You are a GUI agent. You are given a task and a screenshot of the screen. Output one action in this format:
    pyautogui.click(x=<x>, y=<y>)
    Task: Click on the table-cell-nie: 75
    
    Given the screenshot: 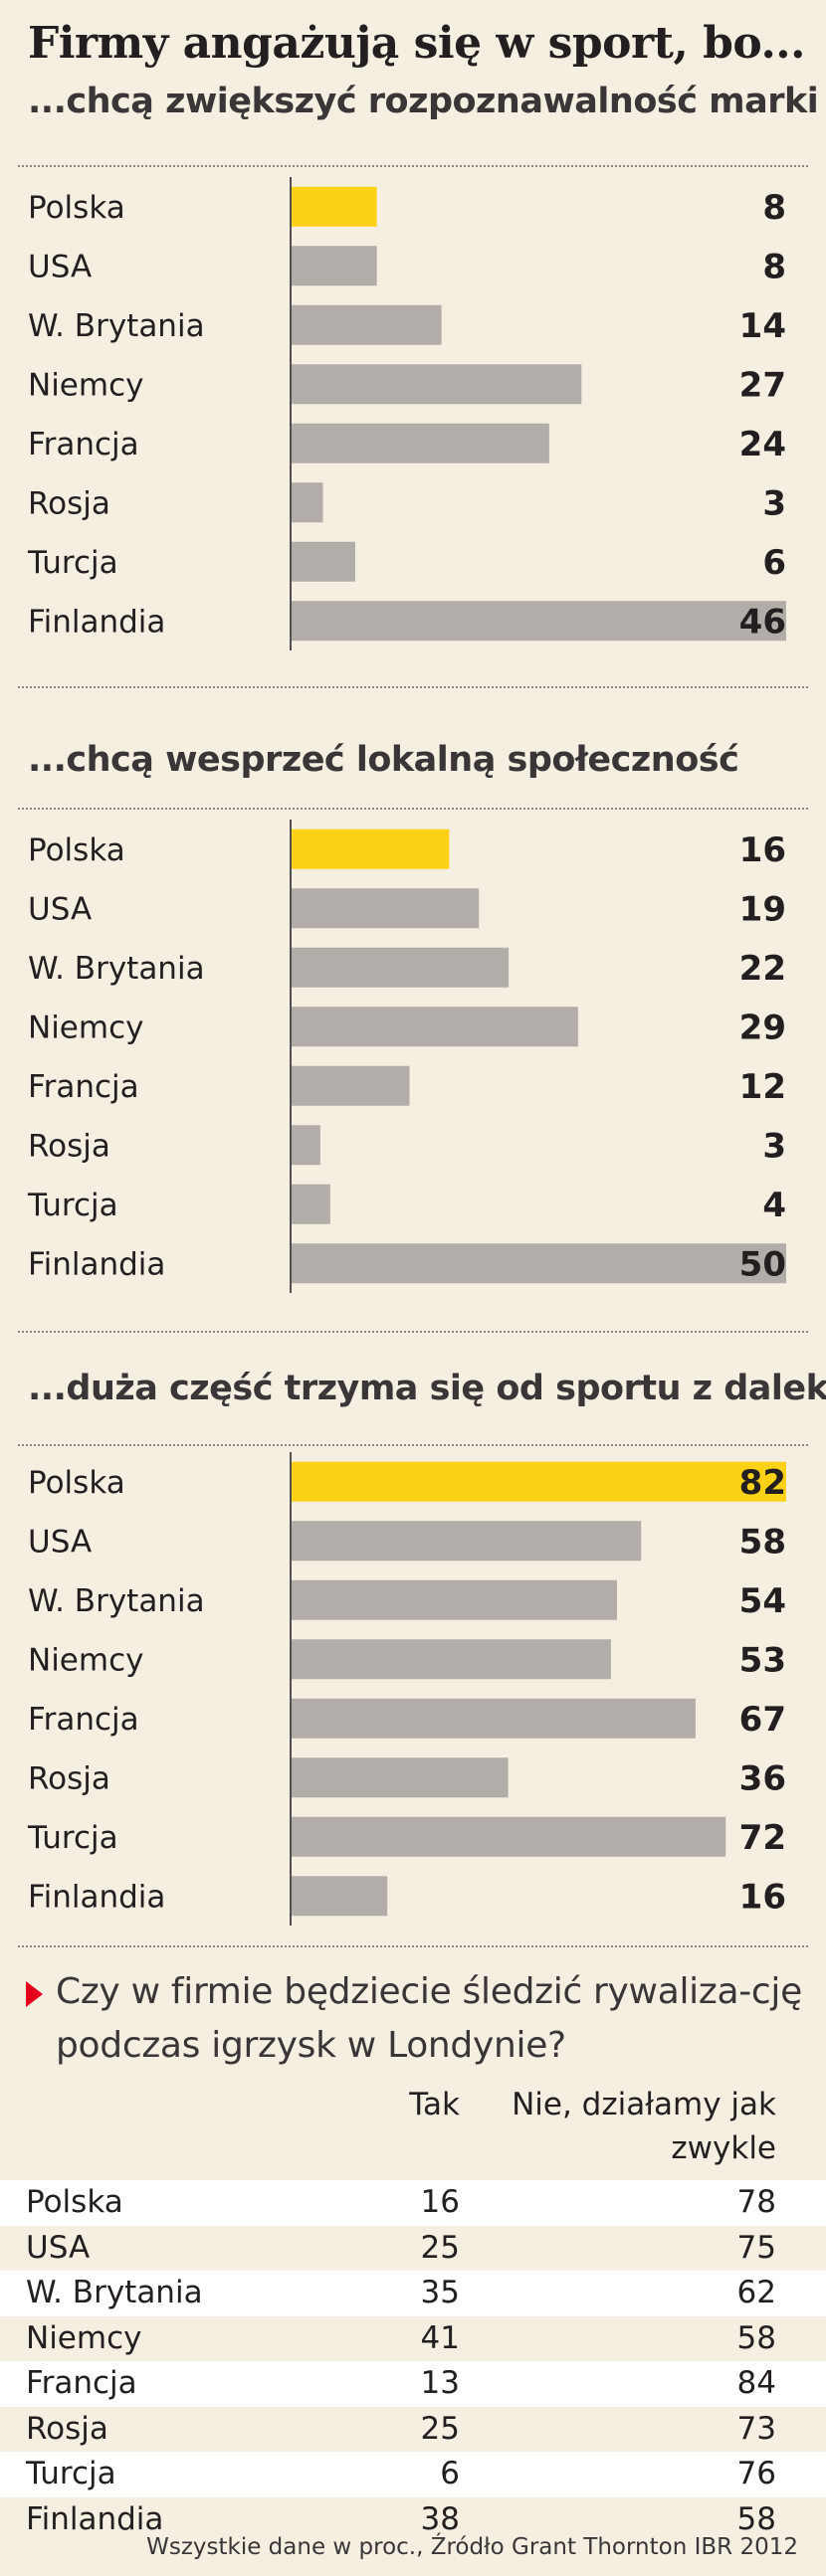 What is the action you would take?
    pyautogui.click(x=756, y=2247)
    